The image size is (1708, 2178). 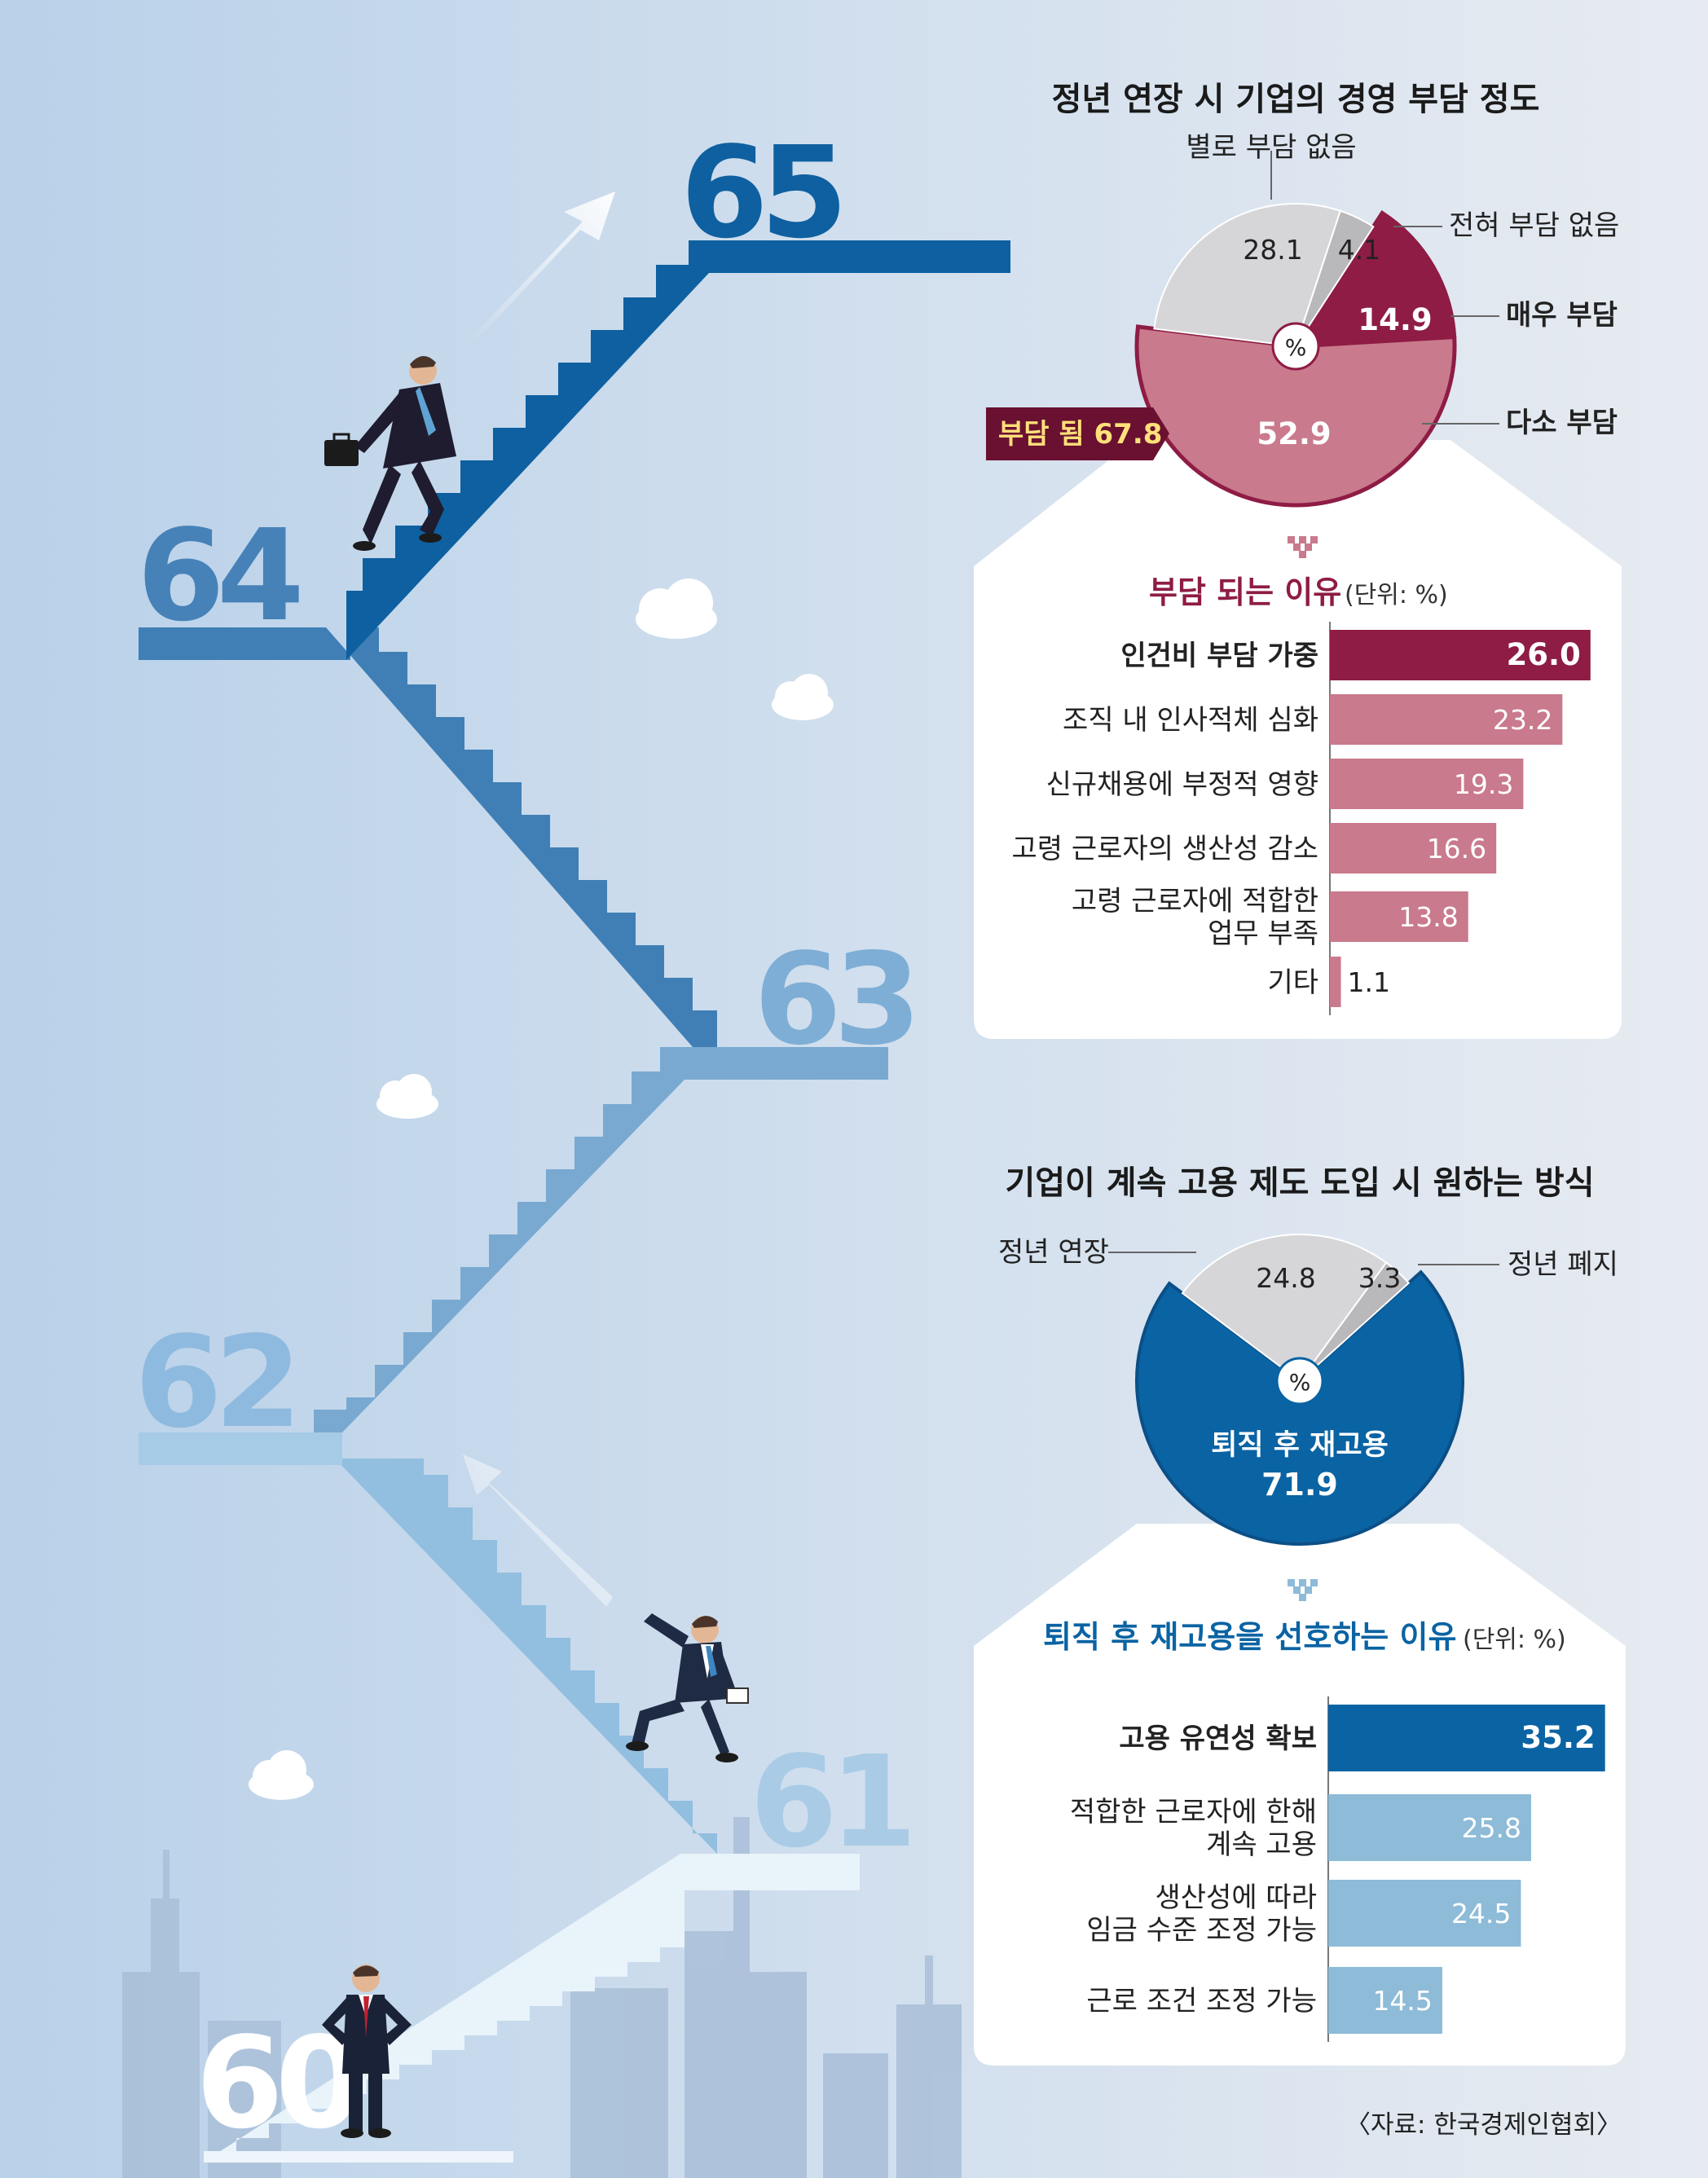 I want to click on bar-label-2: 신규채용에 부정적 영향, so click(x=1182, y=784).